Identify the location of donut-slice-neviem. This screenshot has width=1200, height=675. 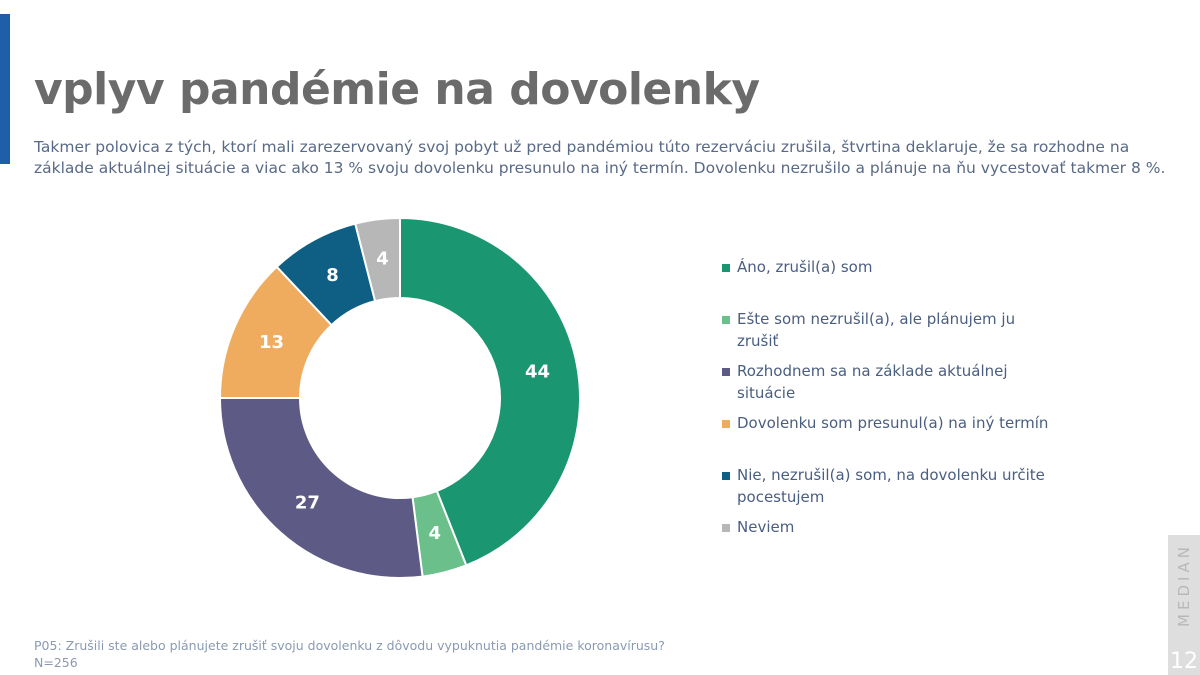
(377, 259).